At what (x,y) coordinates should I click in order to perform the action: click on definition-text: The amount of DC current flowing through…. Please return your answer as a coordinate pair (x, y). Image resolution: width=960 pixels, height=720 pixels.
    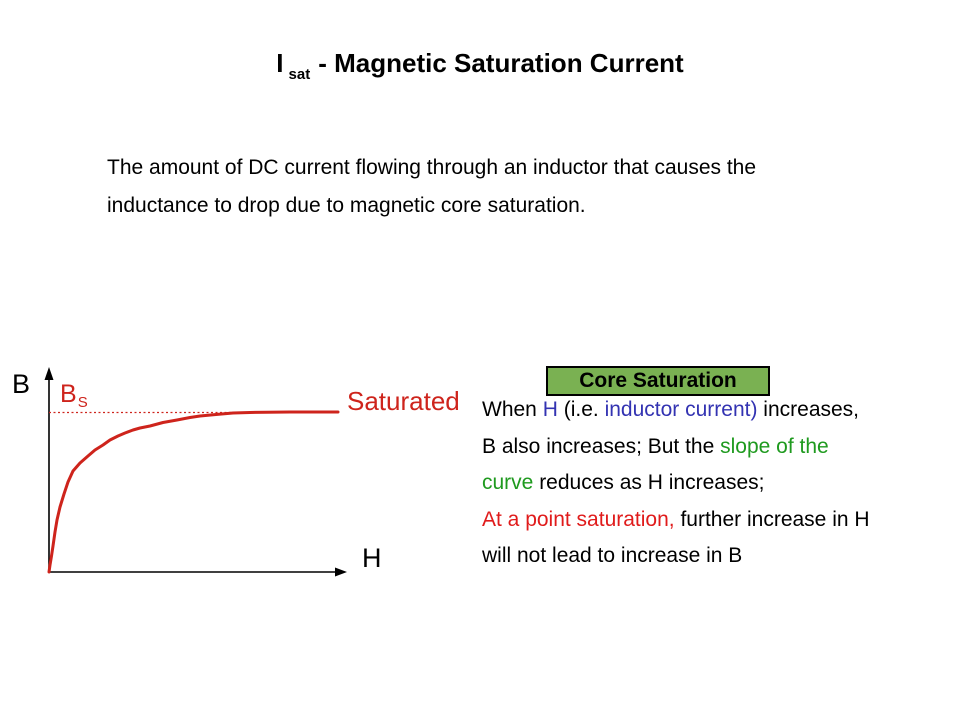
    Looking at the image, I should click on (431, 187).